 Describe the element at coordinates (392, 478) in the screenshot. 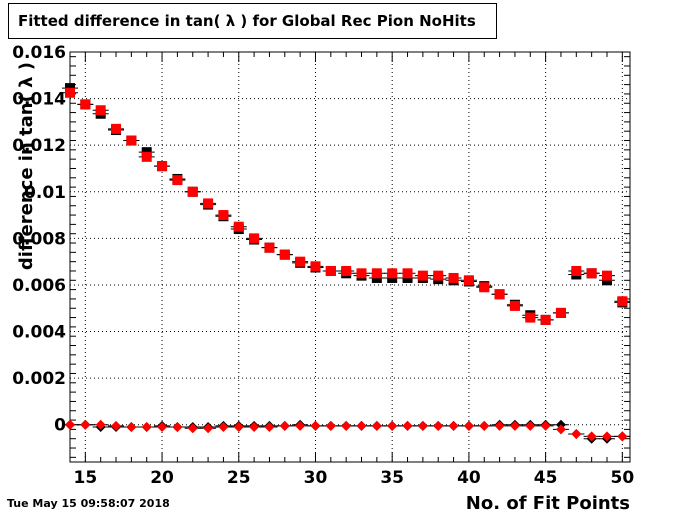

I see `x-tick-label: 35` at that location.